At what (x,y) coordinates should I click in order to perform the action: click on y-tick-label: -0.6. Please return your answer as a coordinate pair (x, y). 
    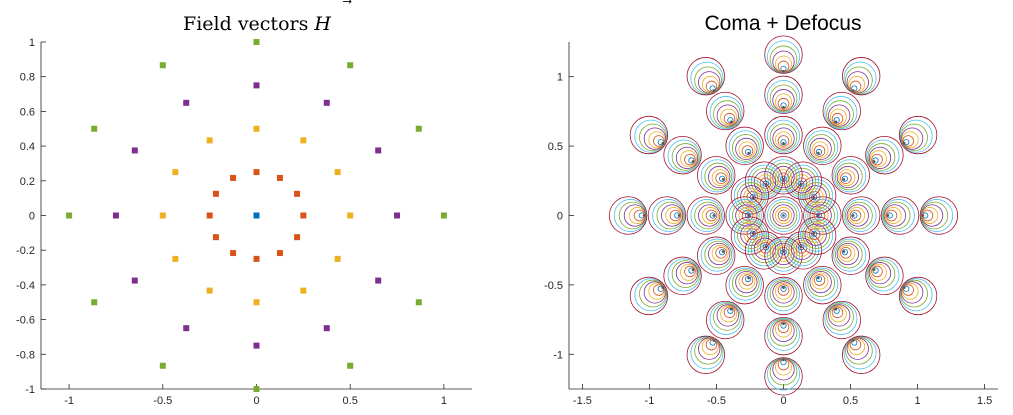
    Looking at the image, I should click on (25, 321).